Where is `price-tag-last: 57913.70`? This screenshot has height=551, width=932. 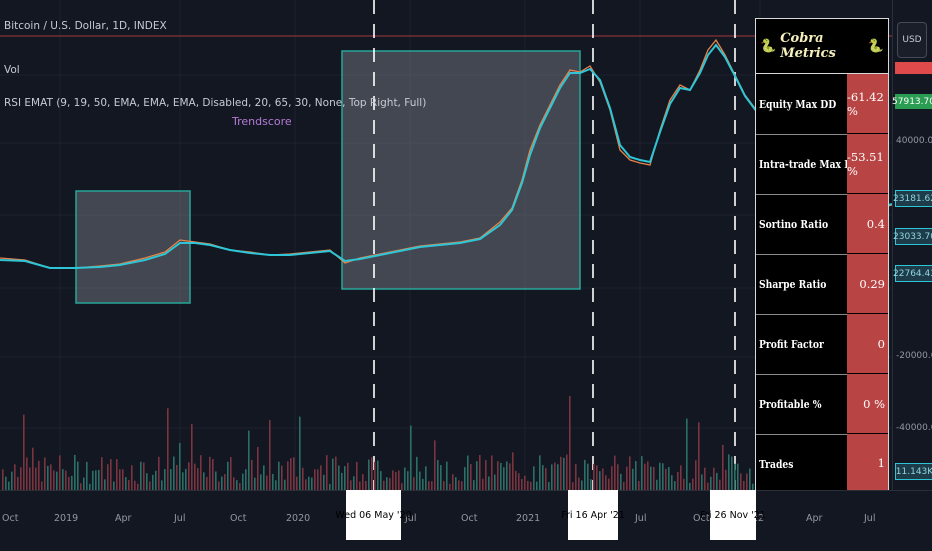
price-tag-last: 57913.70 is located at coordinates (912, 101).